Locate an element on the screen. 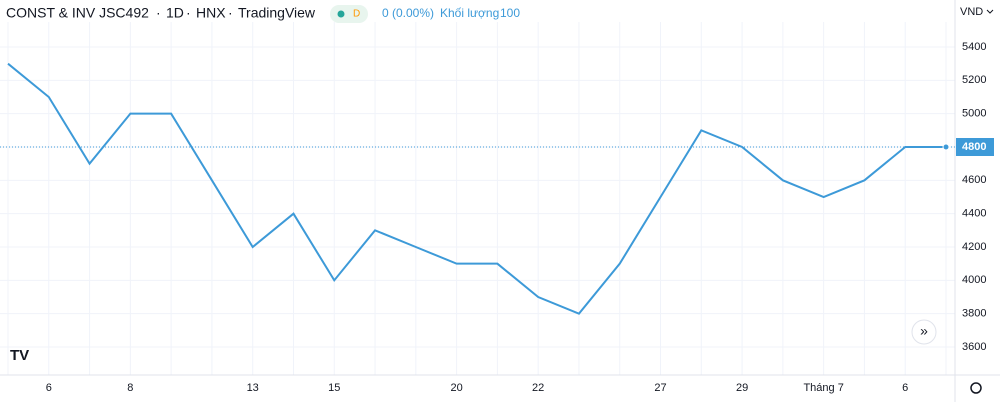 This screenshot has width=1000, height=402. x-tick-label: 22 is located at coordinates (538, 388).